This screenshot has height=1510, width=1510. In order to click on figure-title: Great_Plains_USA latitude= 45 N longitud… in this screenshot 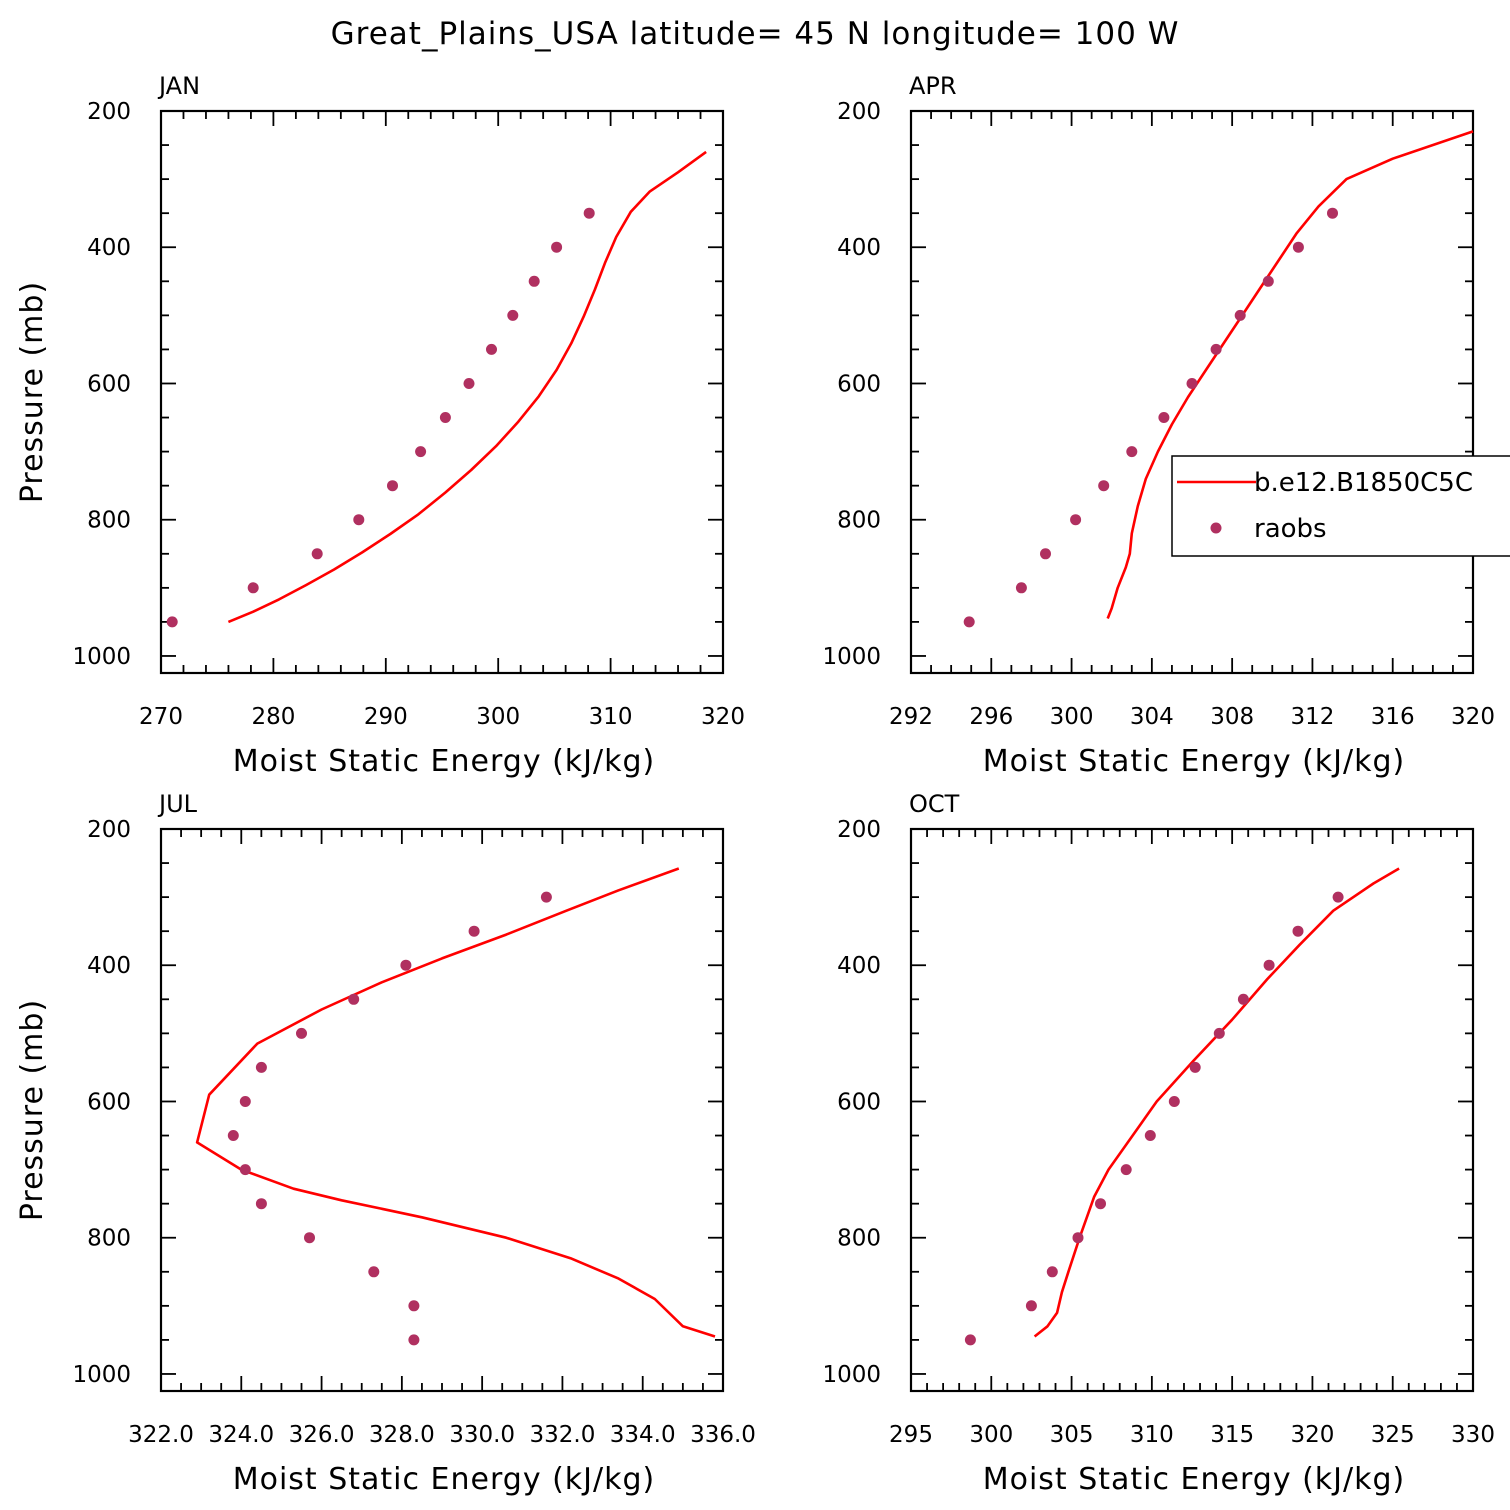, I will do `click(755, 34)`.